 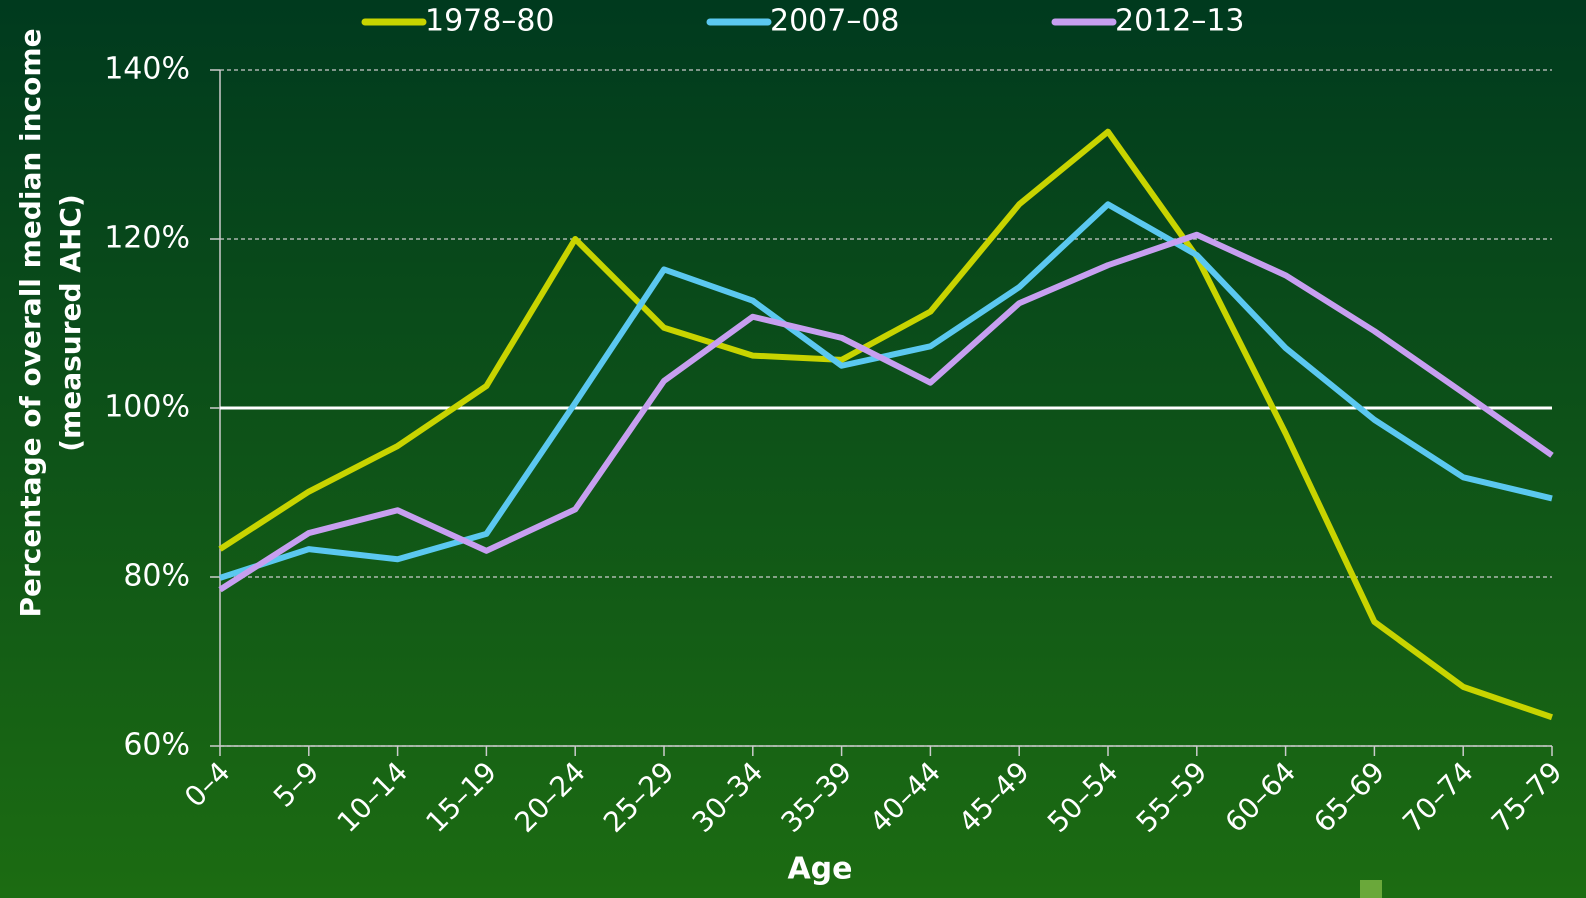 I want to click on legend-label: 2007–08, so click(x=835, y=21).